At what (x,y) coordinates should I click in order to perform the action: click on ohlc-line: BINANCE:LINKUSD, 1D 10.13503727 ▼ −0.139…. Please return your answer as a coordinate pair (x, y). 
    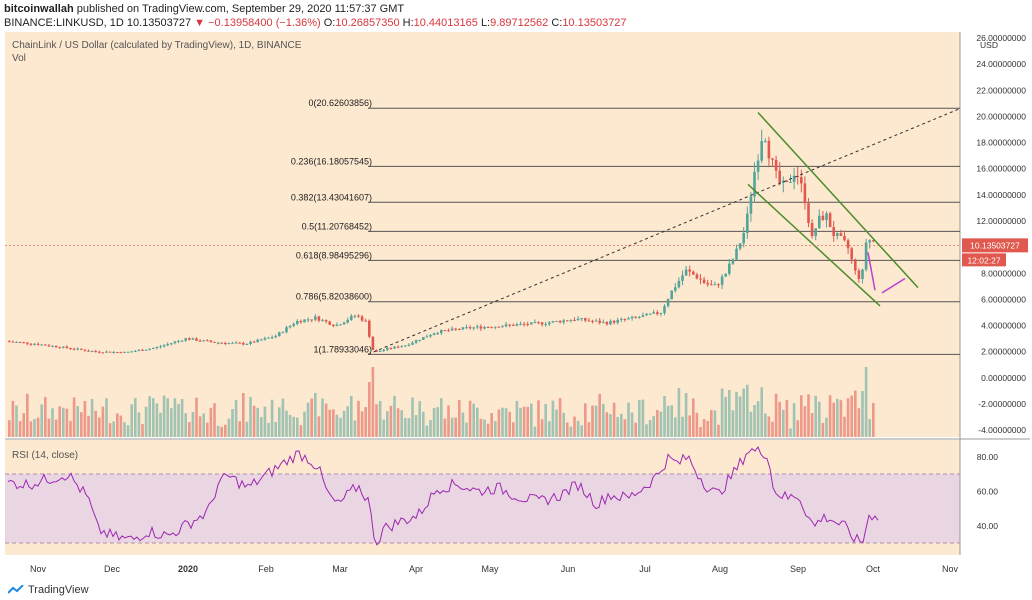
    Looking at the image, I should click on (315, 23).